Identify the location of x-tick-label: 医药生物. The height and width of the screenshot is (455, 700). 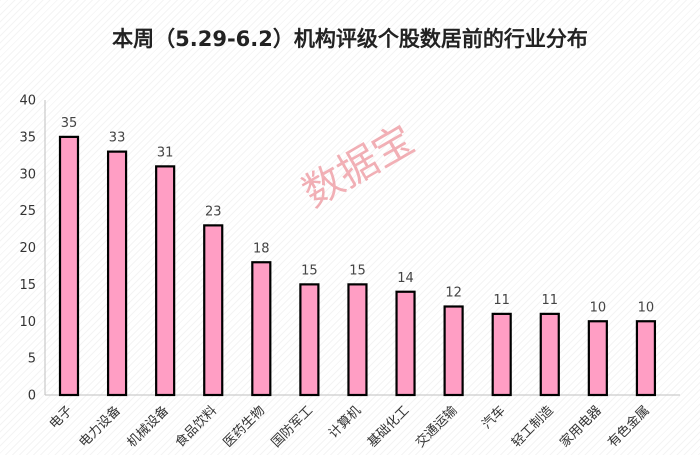
(244, 426).